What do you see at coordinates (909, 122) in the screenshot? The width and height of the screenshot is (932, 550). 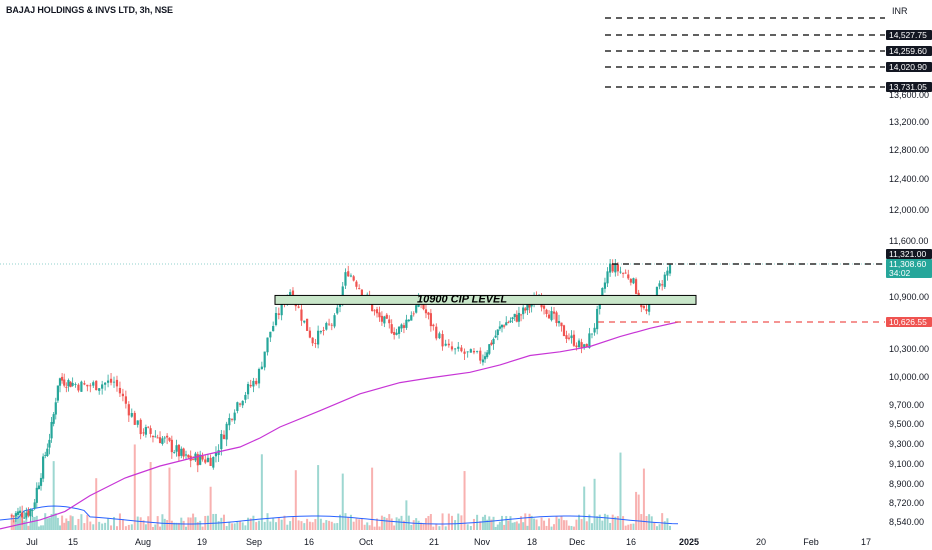 I see `y-tick-label: 13,200.00` at bounding box center [909, 122].